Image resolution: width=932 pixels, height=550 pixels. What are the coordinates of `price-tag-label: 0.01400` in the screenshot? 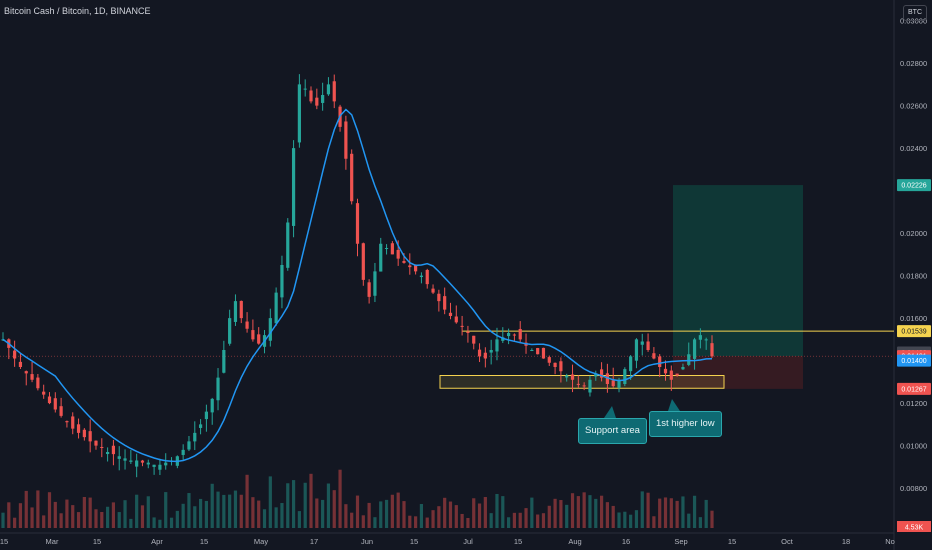 It's located at (913, 361).